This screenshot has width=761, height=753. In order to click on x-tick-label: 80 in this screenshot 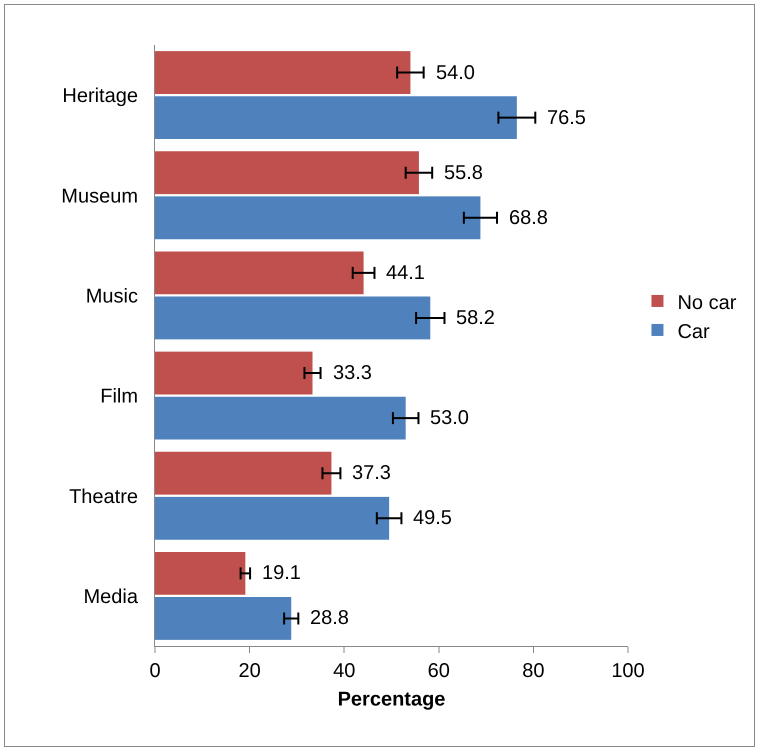, I will do `click(533, 671)`.